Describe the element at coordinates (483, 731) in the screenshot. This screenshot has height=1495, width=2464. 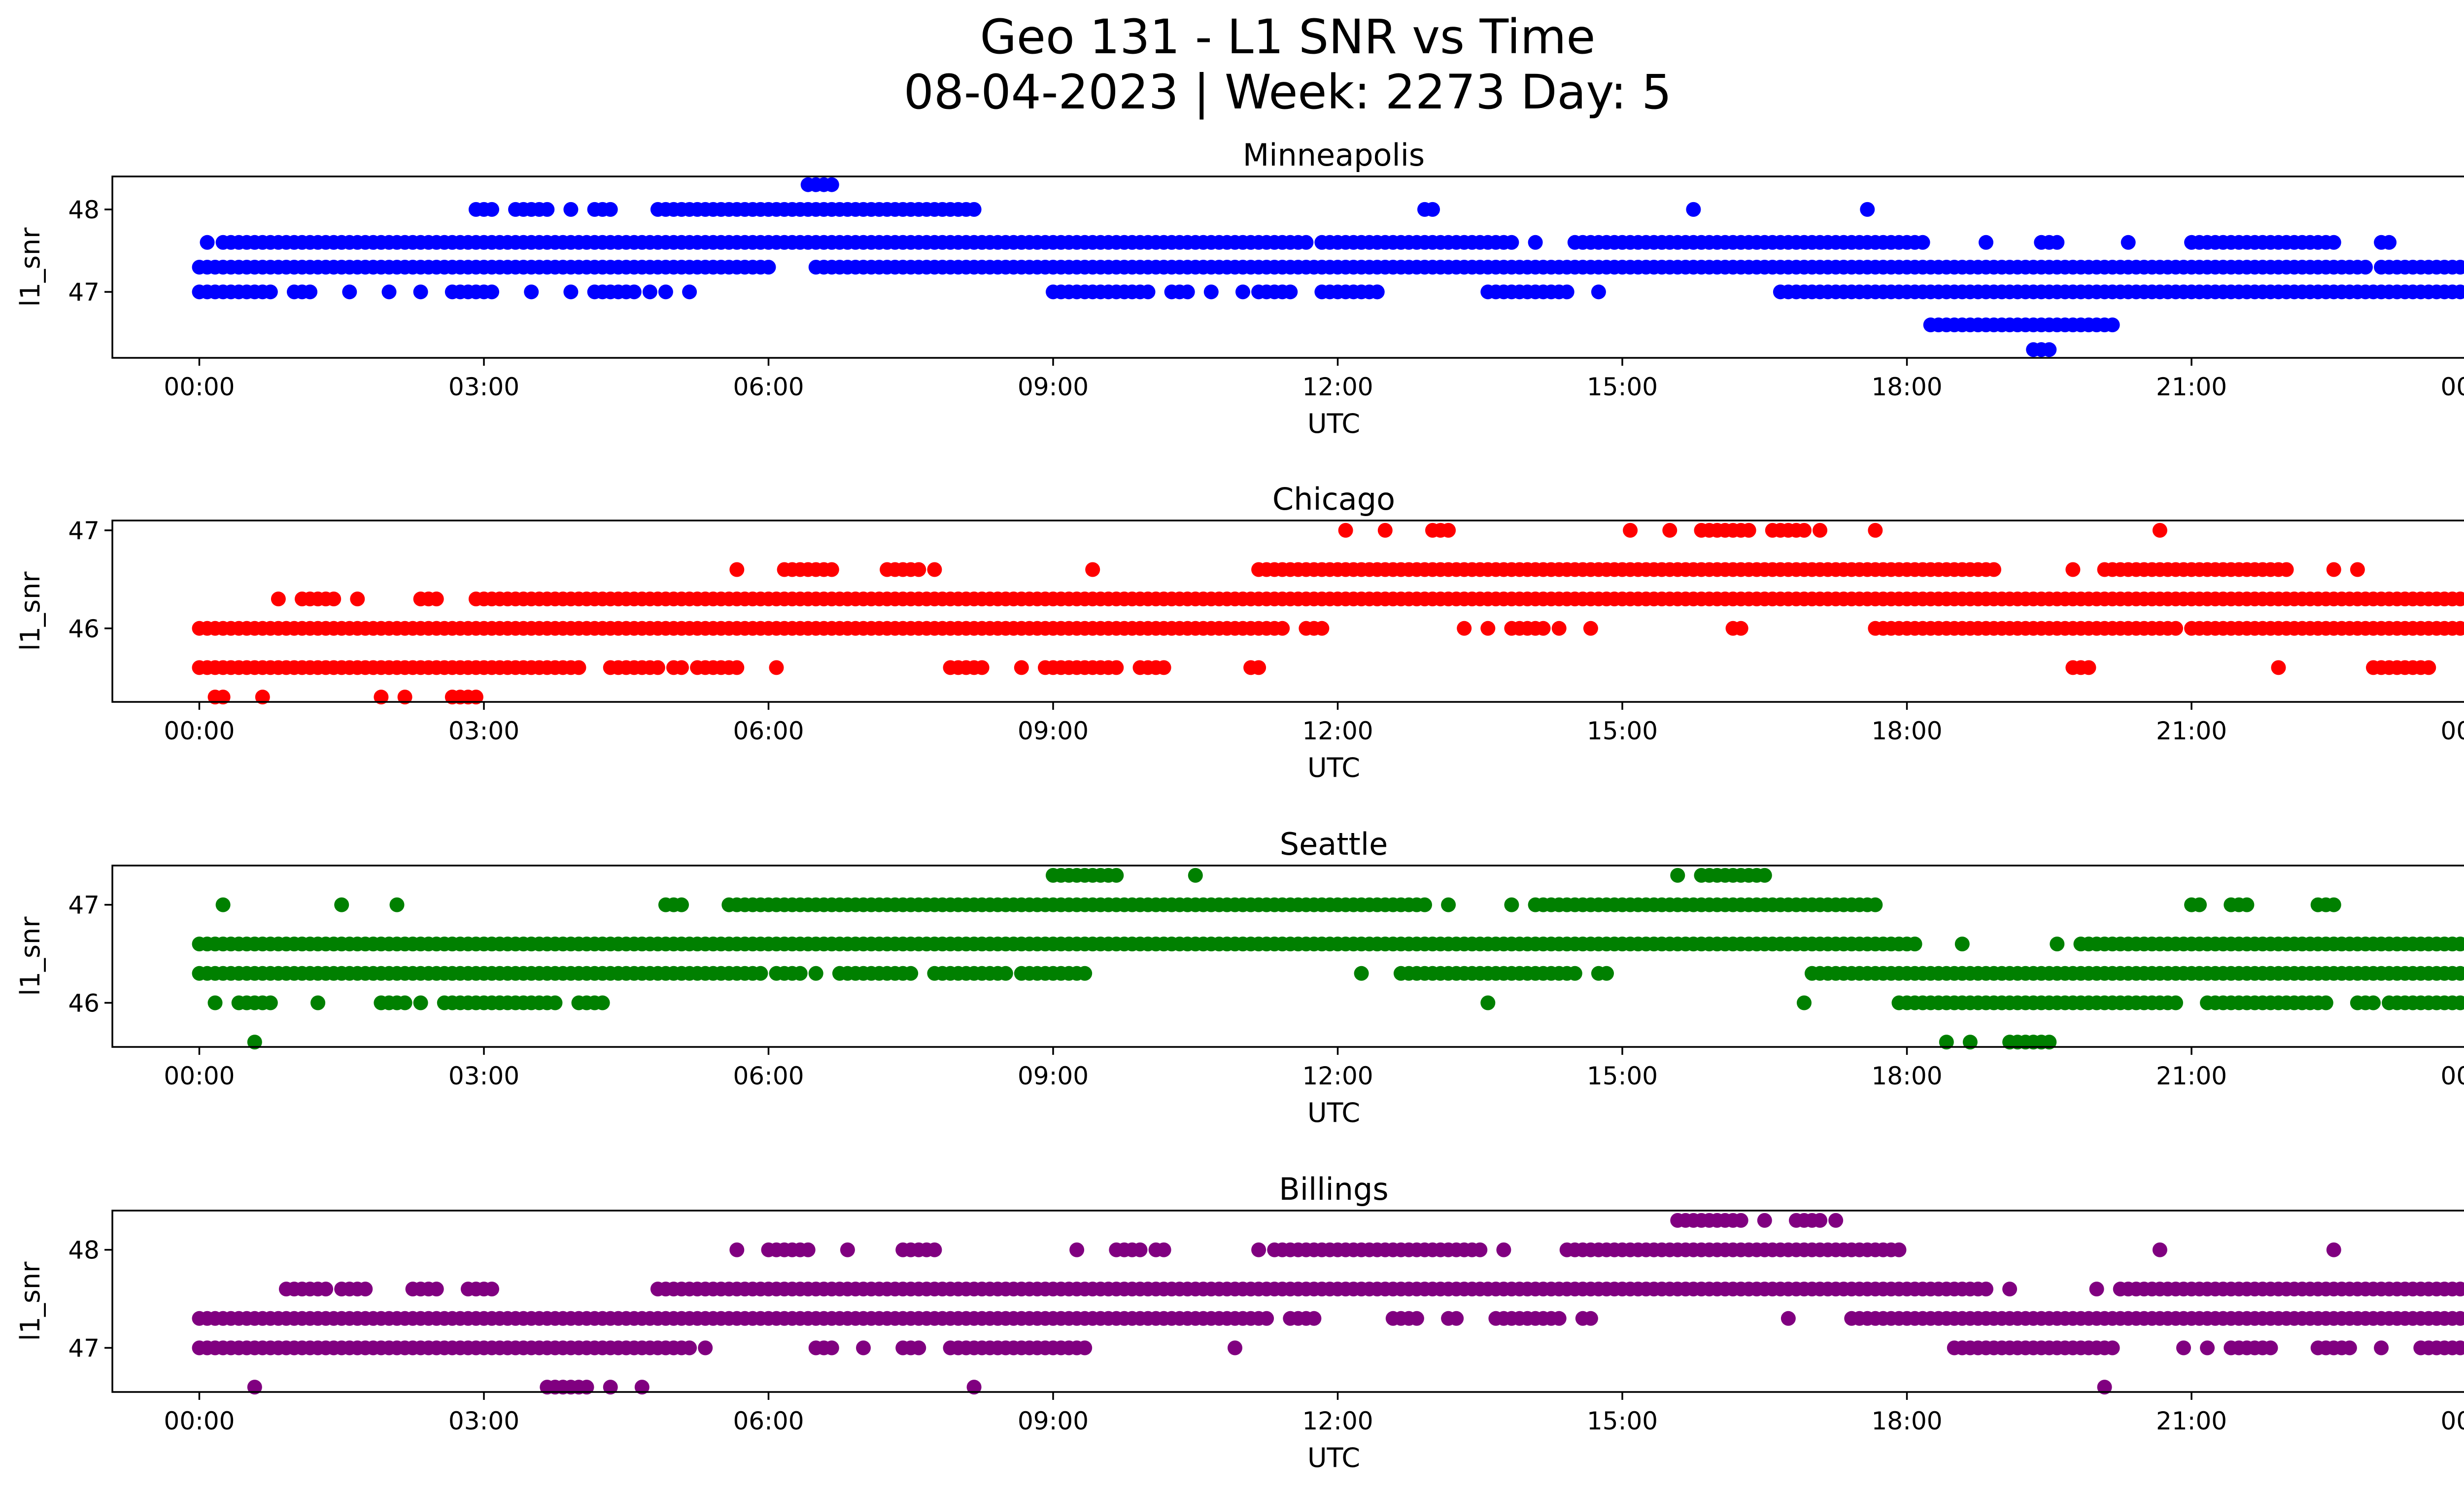
I see `x-tick-label: 03:00` at that location.